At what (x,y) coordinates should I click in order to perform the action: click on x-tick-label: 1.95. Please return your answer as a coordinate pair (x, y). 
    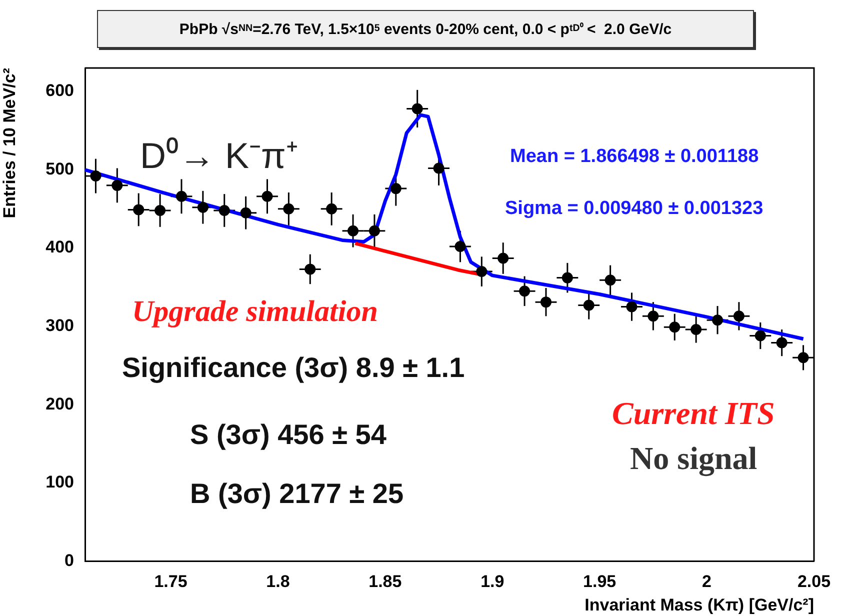
    Looking at the image, I should click on (599, 582).